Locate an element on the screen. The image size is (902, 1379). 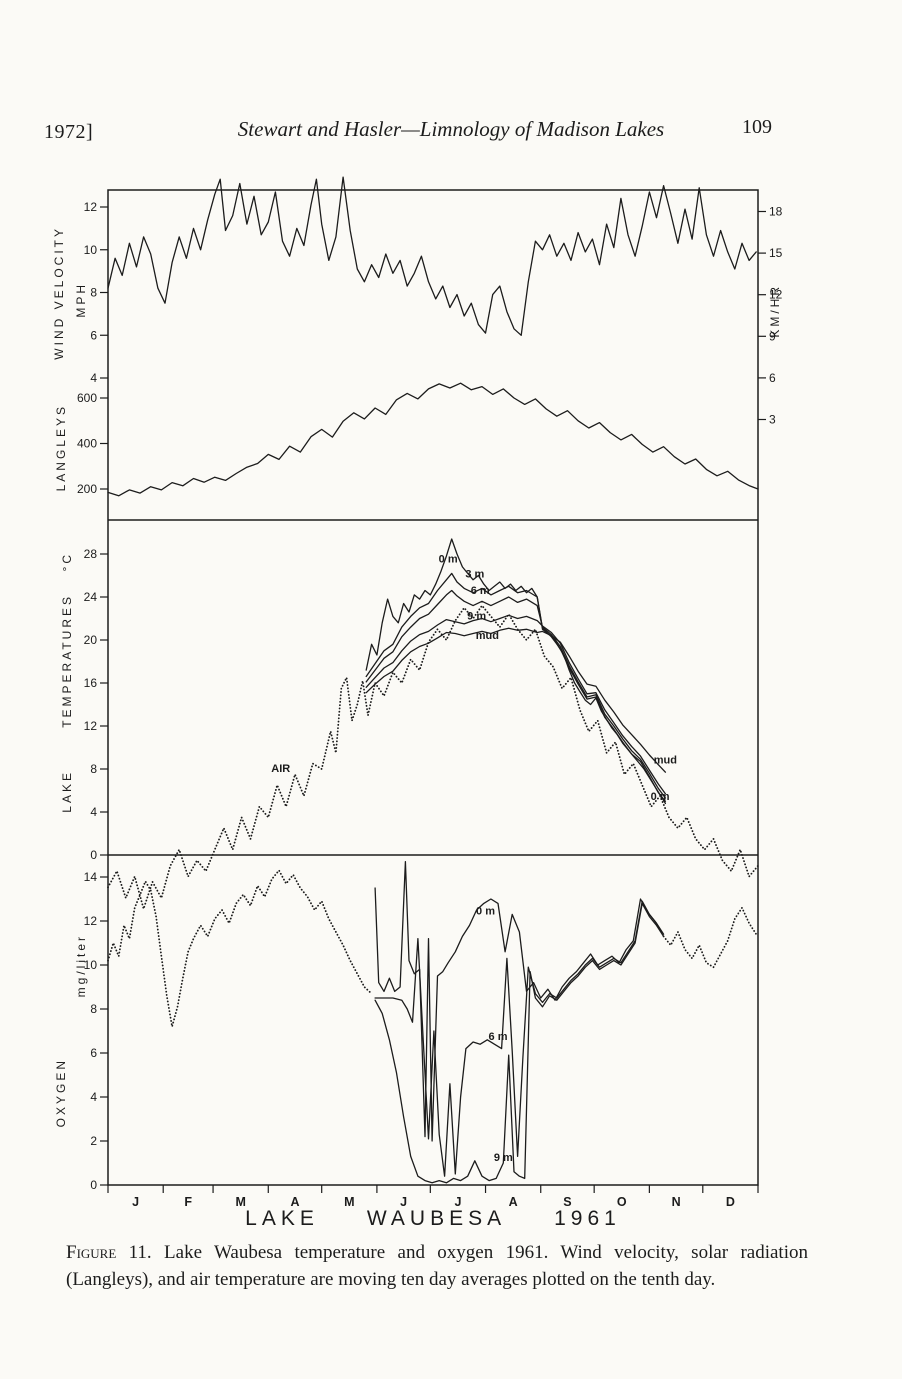
series-mud is located at coordinates (516, 700).